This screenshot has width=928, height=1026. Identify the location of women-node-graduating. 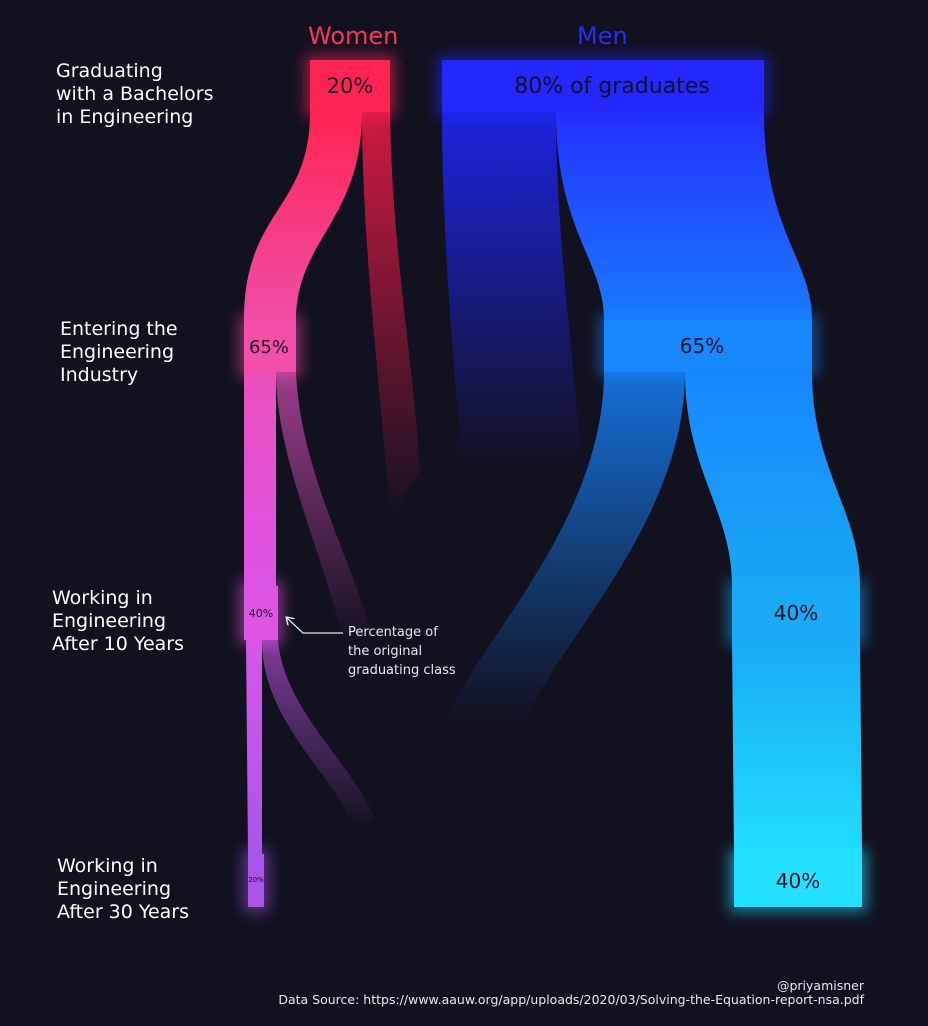
(350, 86).